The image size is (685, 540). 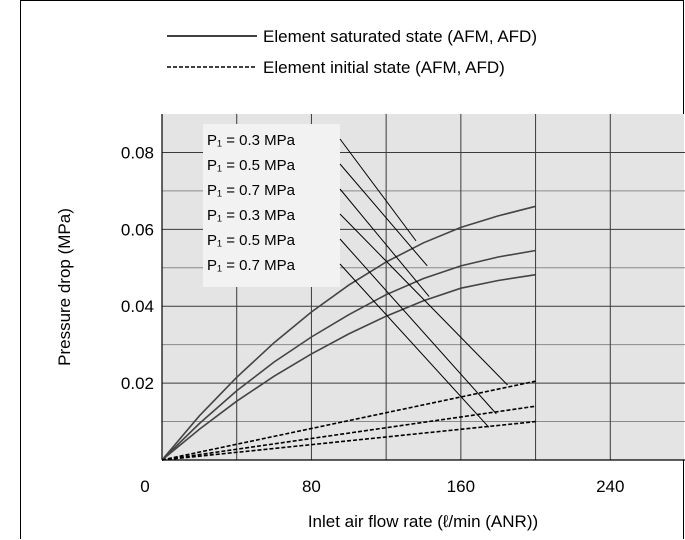 What do you see at coordinates (311, 486) in the screenshot?
I see `x-tick-label: 80` at bounding box center [311, 486].